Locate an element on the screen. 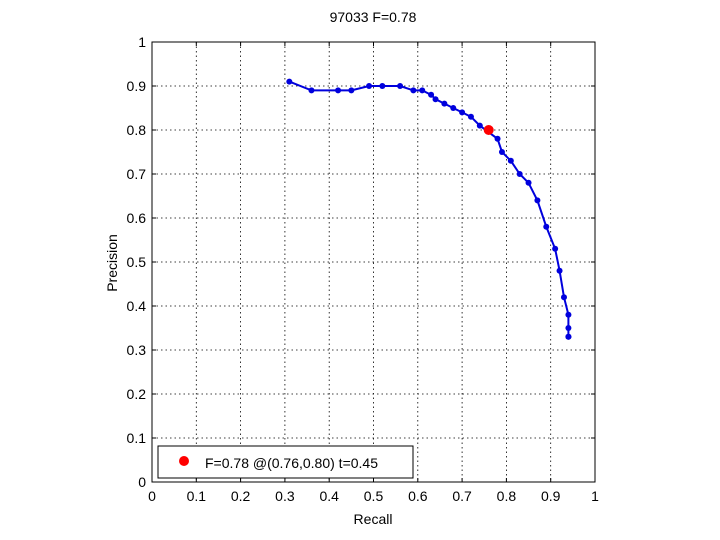 This screenshot has height=540, width=720. y-tick-label: 0.3 is located at coordinates (137, 350).